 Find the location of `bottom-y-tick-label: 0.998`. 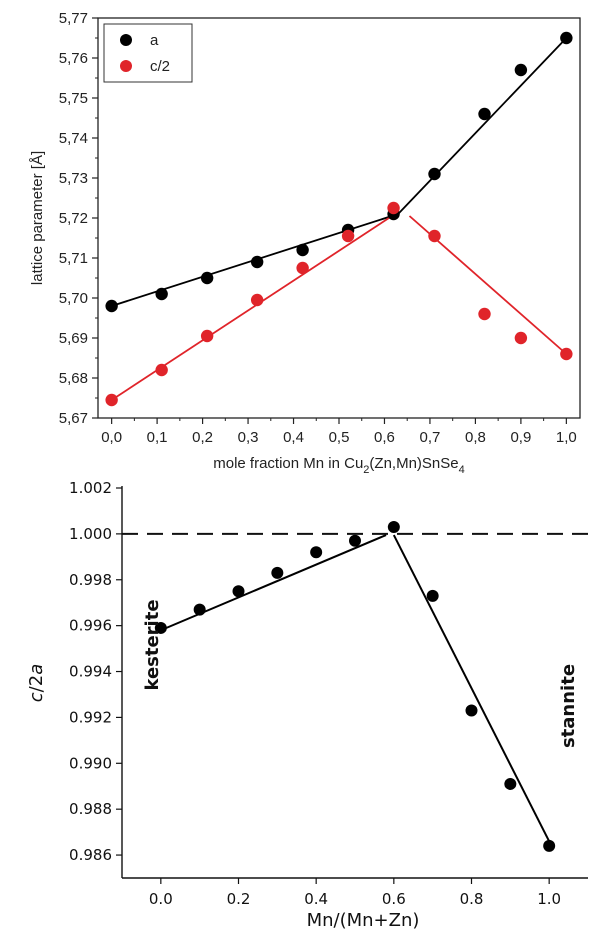

bottom-y-tick-label: 0.998 is located at coordinates (90, 580).